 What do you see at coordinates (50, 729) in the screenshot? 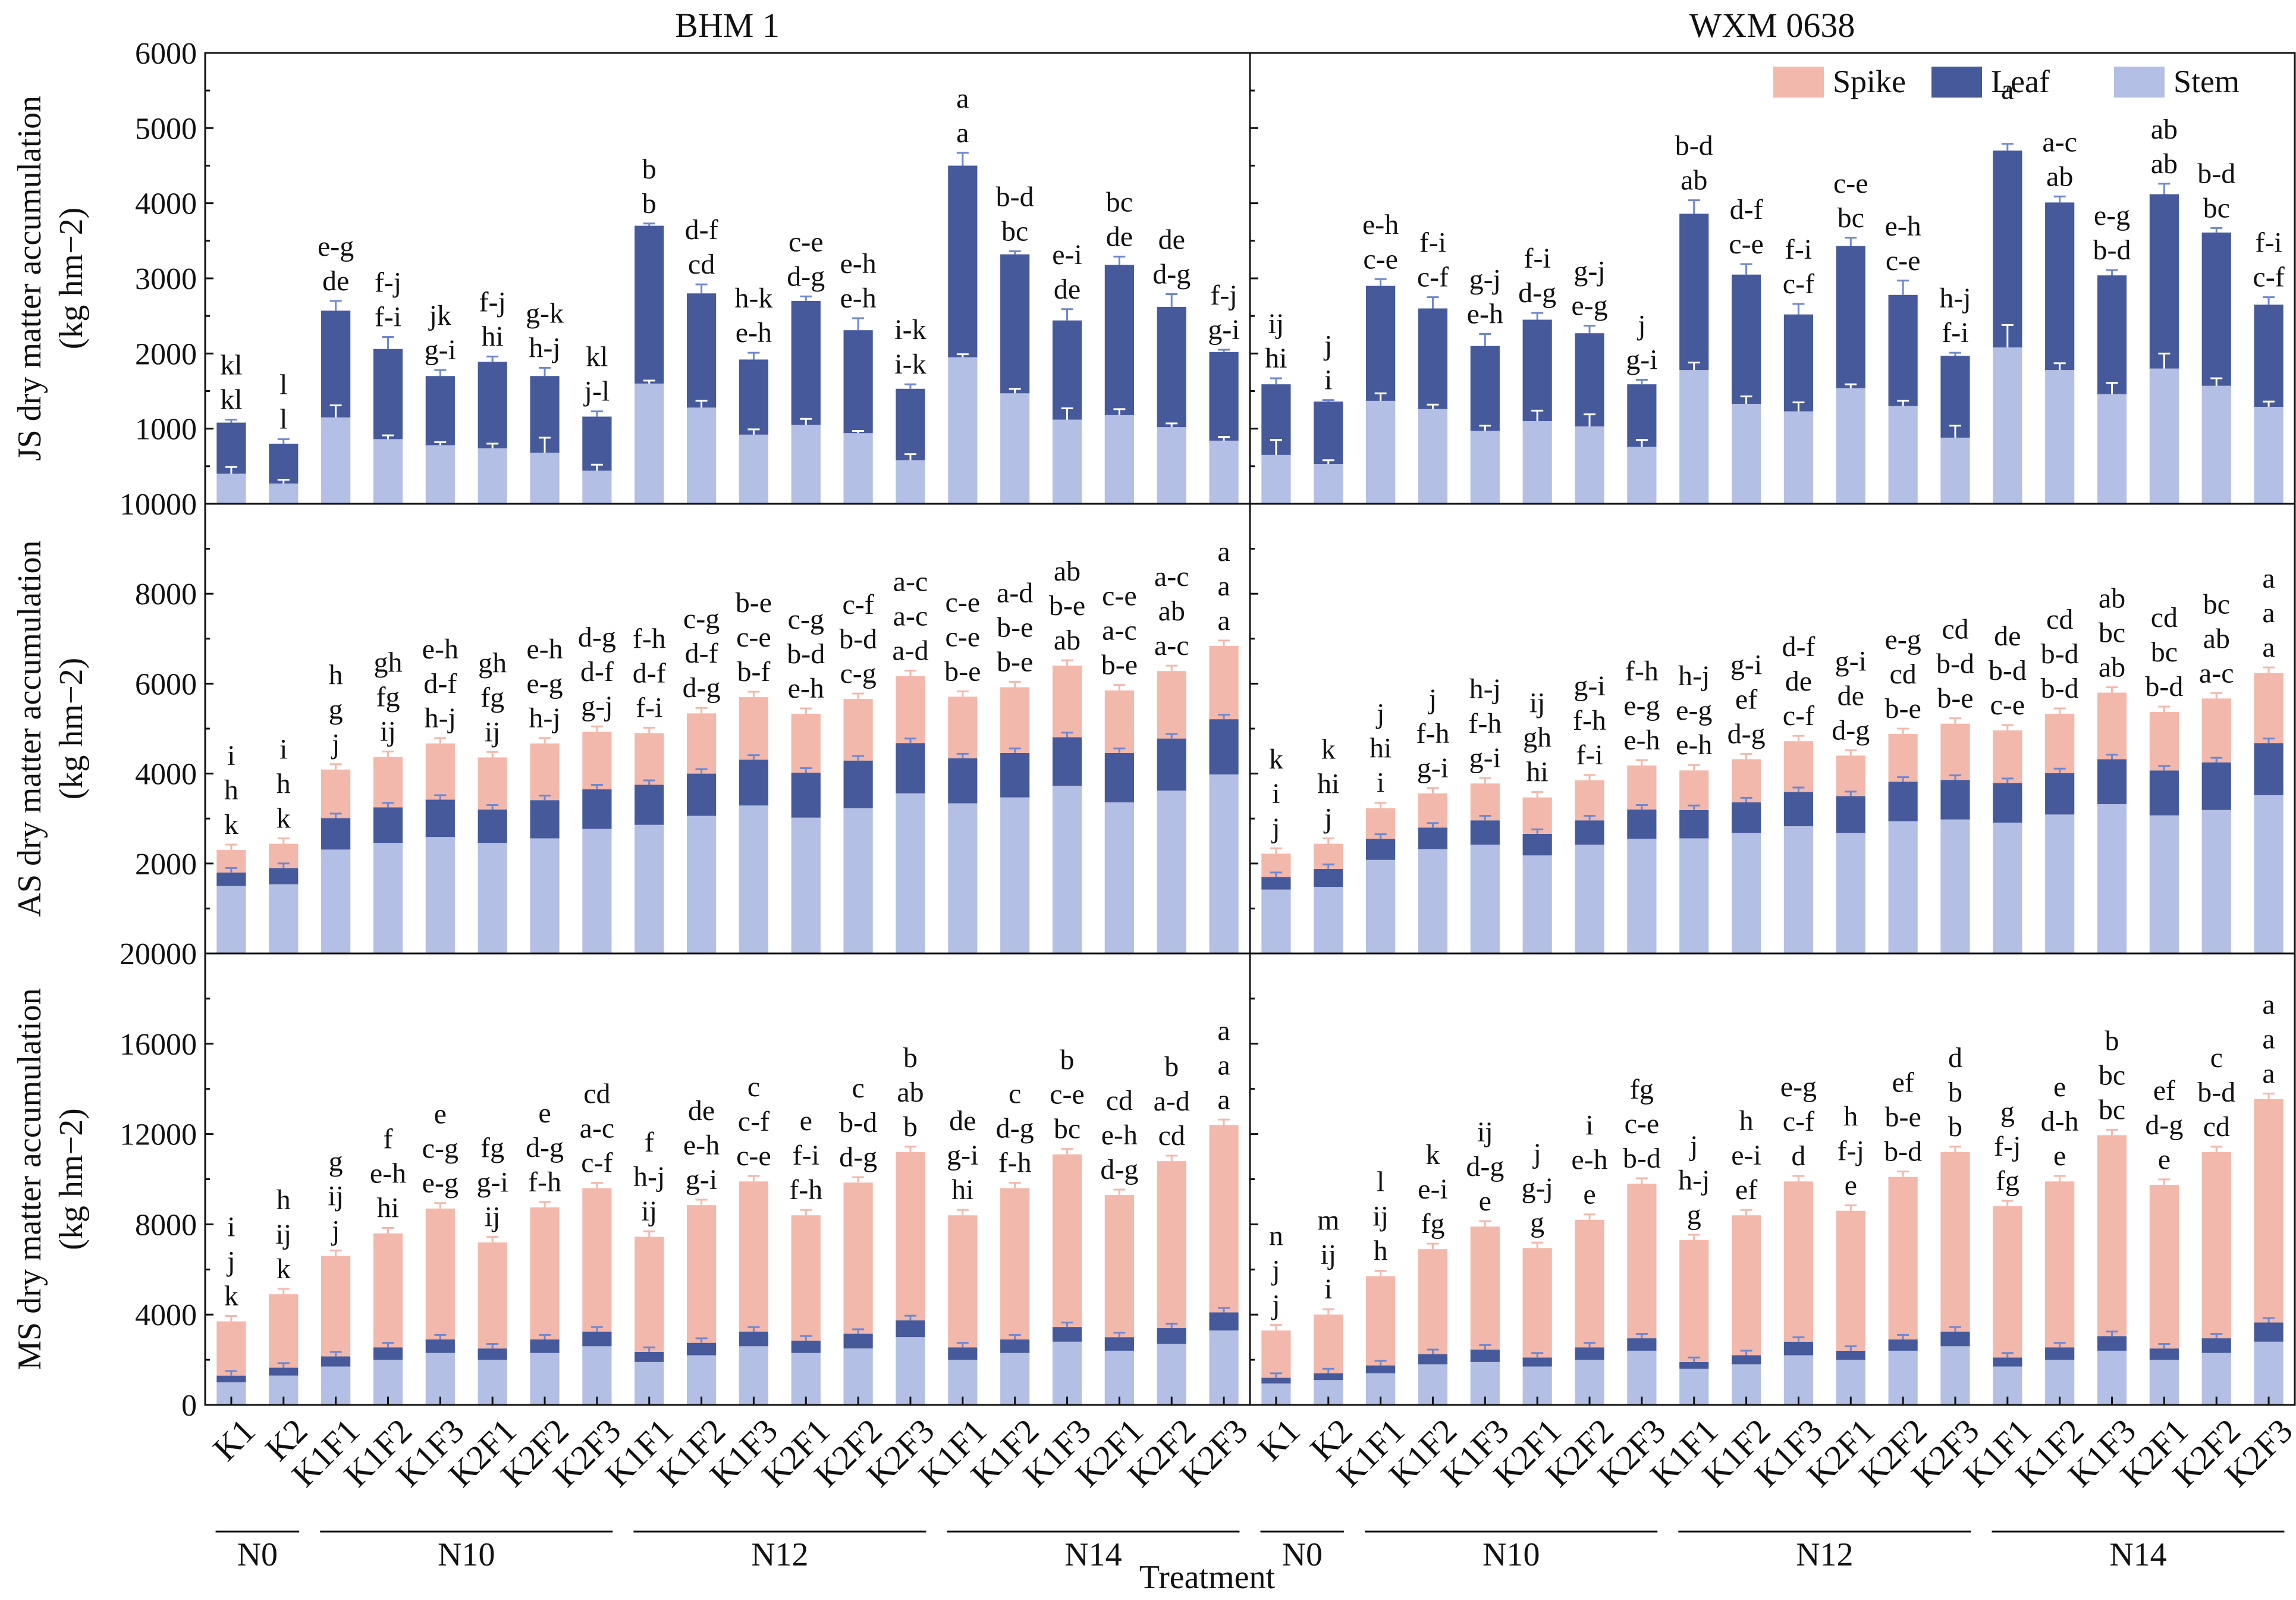
I see `y-axis-title: AS dry matter accumulation (kg hm−2)` at bounding box center [50, 729].